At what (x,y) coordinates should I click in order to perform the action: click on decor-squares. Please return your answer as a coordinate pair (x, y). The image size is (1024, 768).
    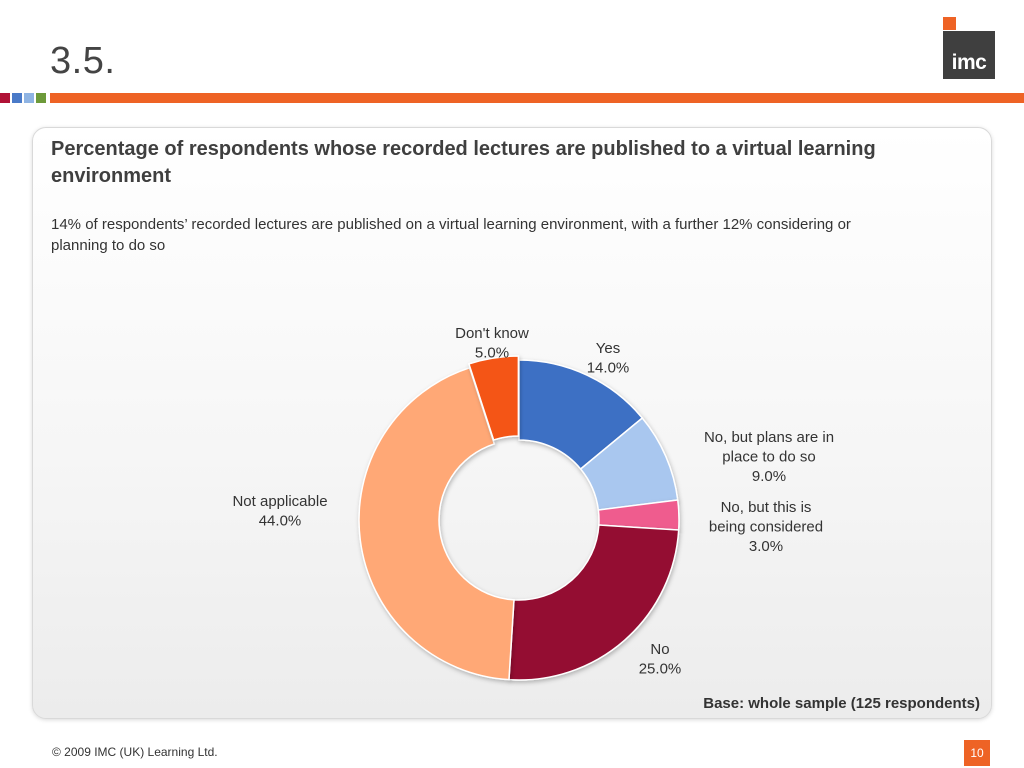
    Looking at the image, I should click on (23, 98).